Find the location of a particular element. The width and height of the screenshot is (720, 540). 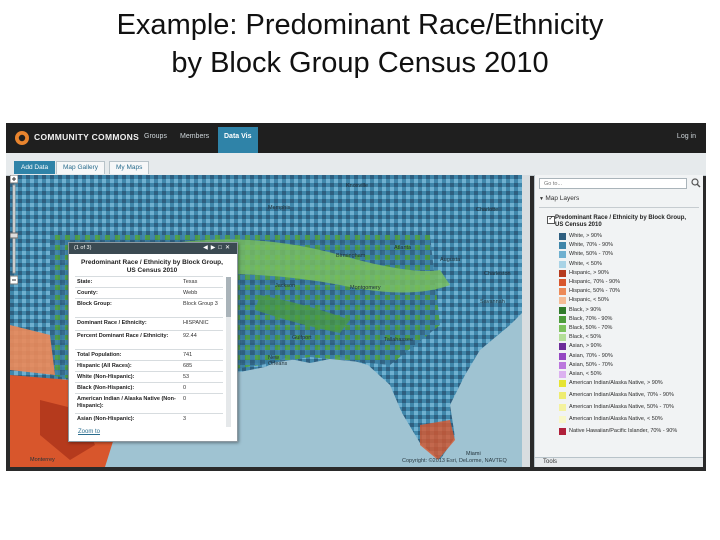

attribute-key: Black (Non-Hispanic): is located at coordinates (106, 388).